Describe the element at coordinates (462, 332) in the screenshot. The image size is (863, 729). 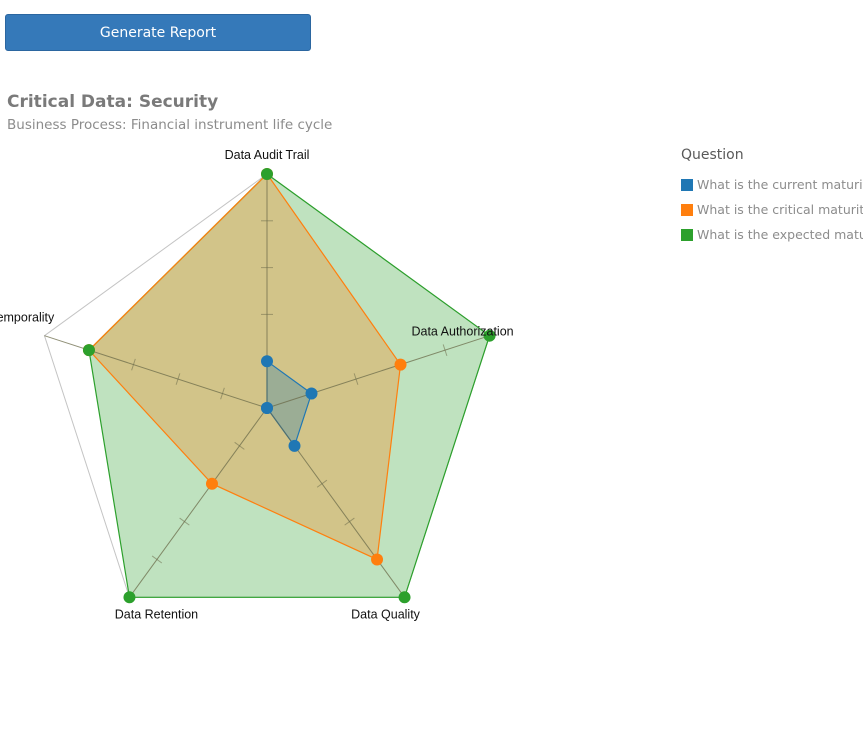
I see `axis-label: Data Authorization` at that location.